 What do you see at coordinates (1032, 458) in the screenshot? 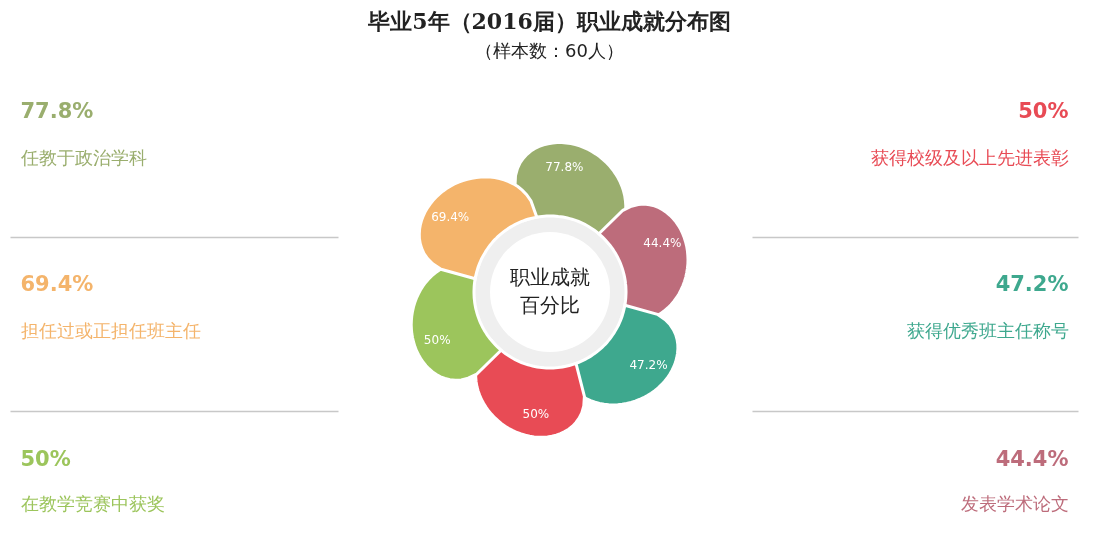
I see `data-label: 44.4%` at bounding box center [1032, 458].